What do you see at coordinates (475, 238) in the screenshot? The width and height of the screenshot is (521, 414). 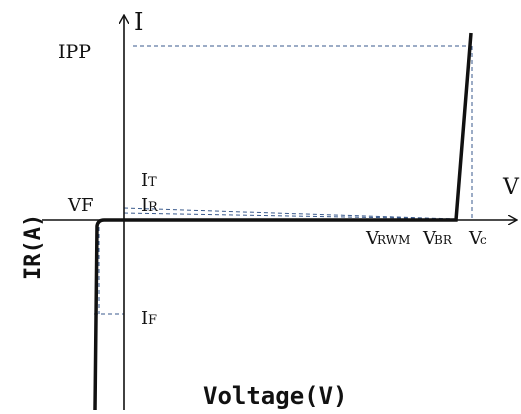 I see `vc-label-main: V` at bounding box center [475, 238].